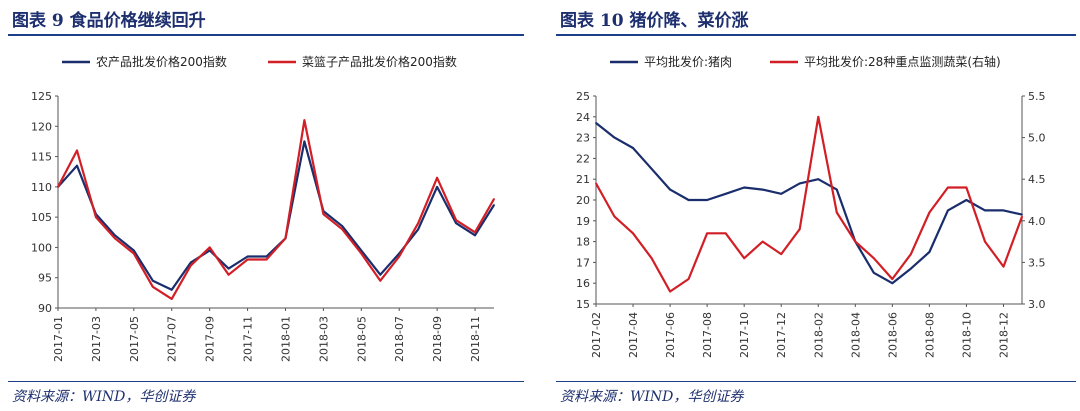  I want to click on x-tick-label: 2017-04, so click(633, 335).